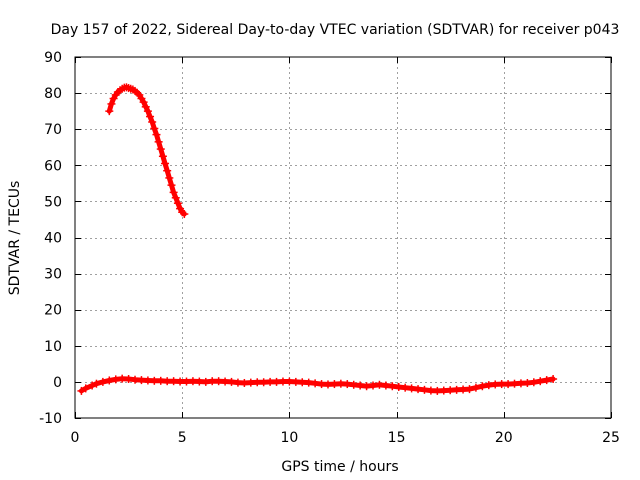 The image size is (640, 480). Describe the element at coordinates (53, 347) in the screenshot. I see `y-tick-label: 10` at that location.